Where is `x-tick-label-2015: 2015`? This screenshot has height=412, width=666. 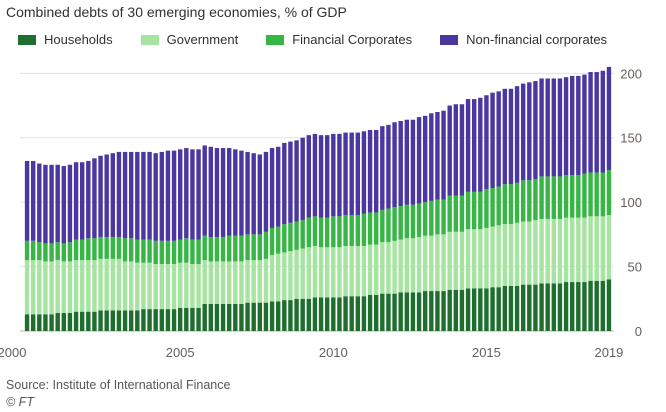 x-tick-label-2015: 2015 is located at coordinates (486, 352).